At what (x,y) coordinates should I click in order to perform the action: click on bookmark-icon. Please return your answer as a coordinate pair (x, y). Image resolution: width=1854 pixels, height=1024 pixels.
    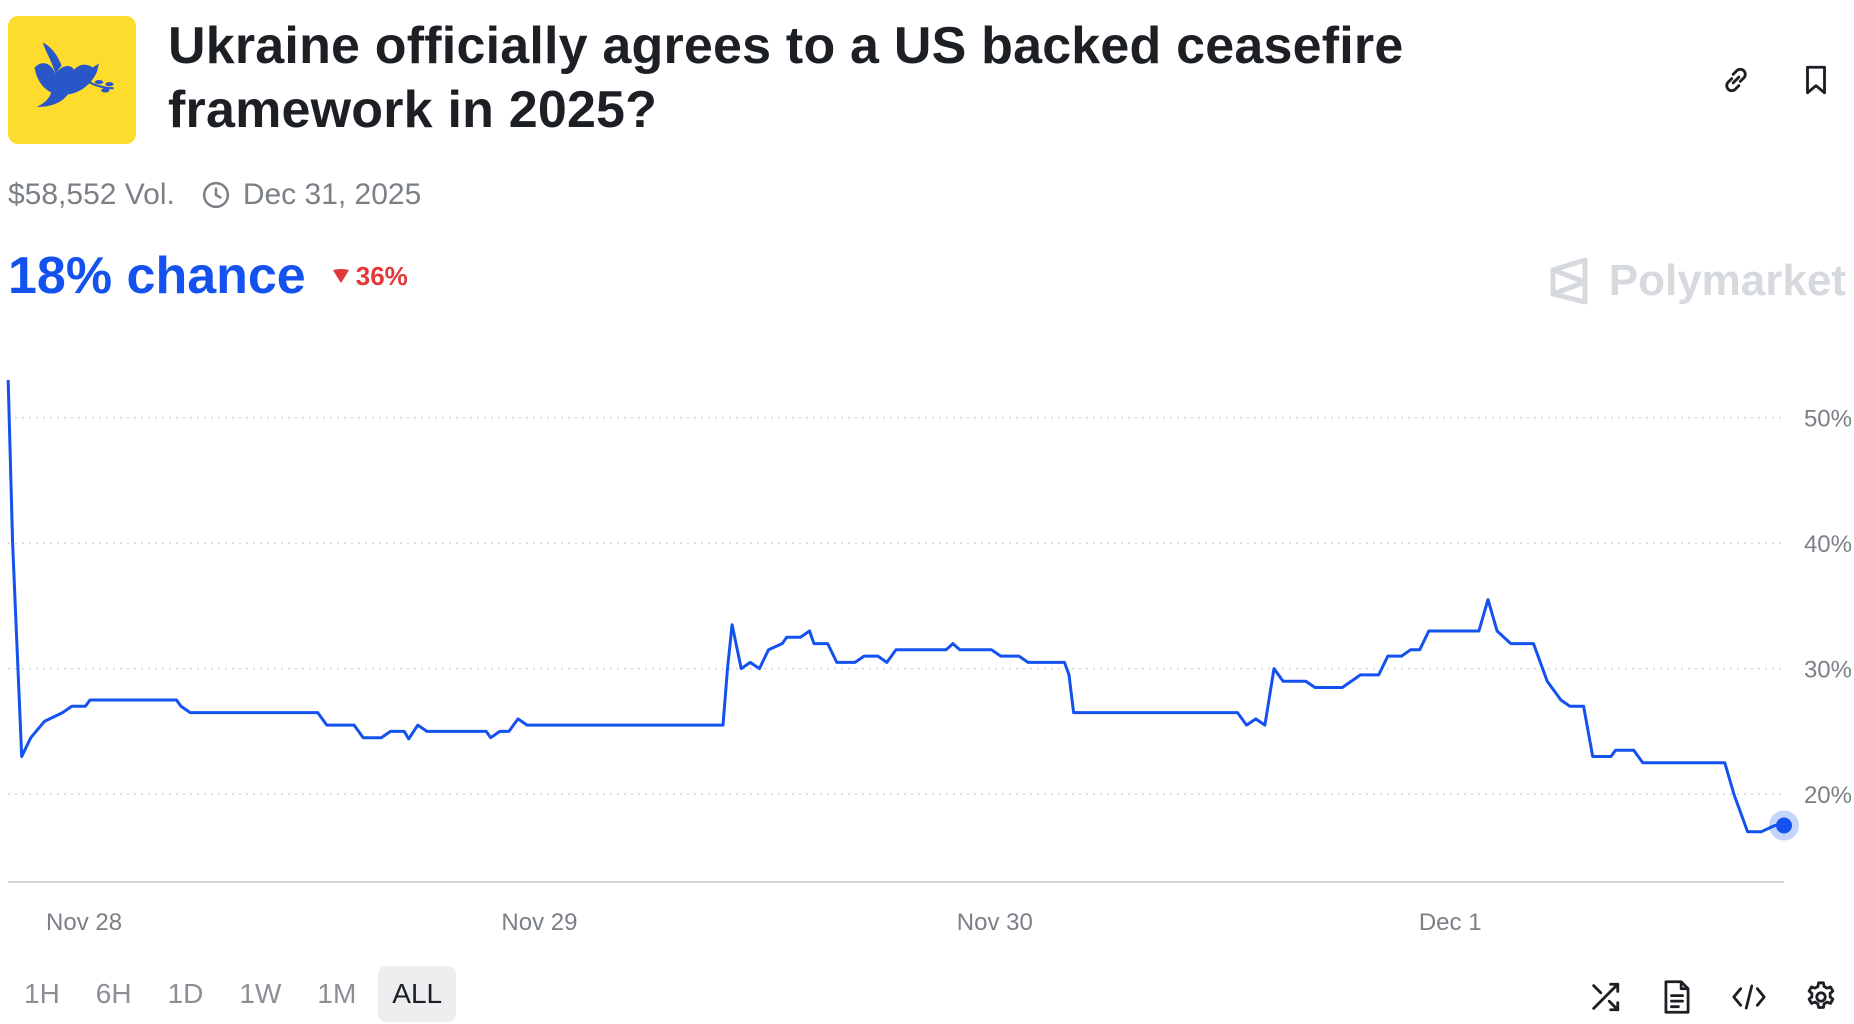
    Looking at the image, I should click on (1816, 80).